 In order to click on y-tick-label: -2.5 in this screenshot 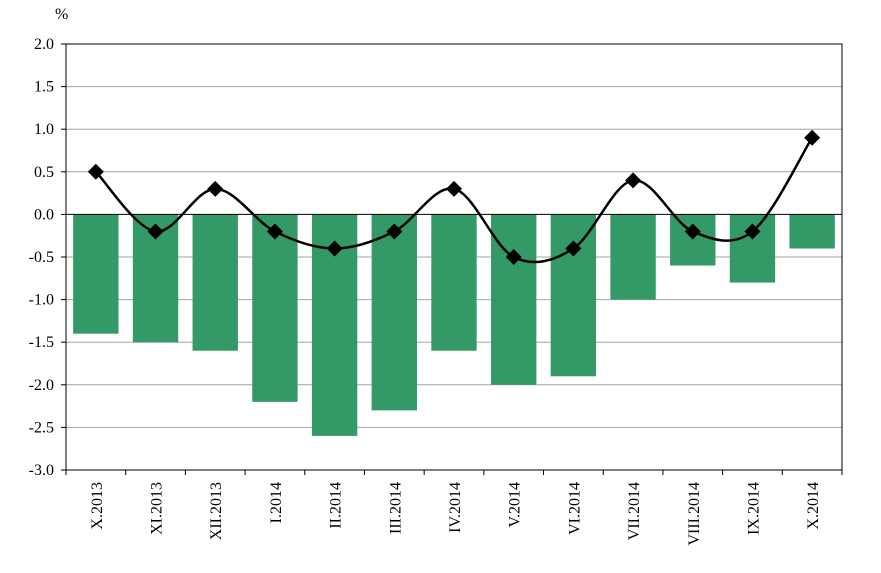, I will do `click(41, 427)`.